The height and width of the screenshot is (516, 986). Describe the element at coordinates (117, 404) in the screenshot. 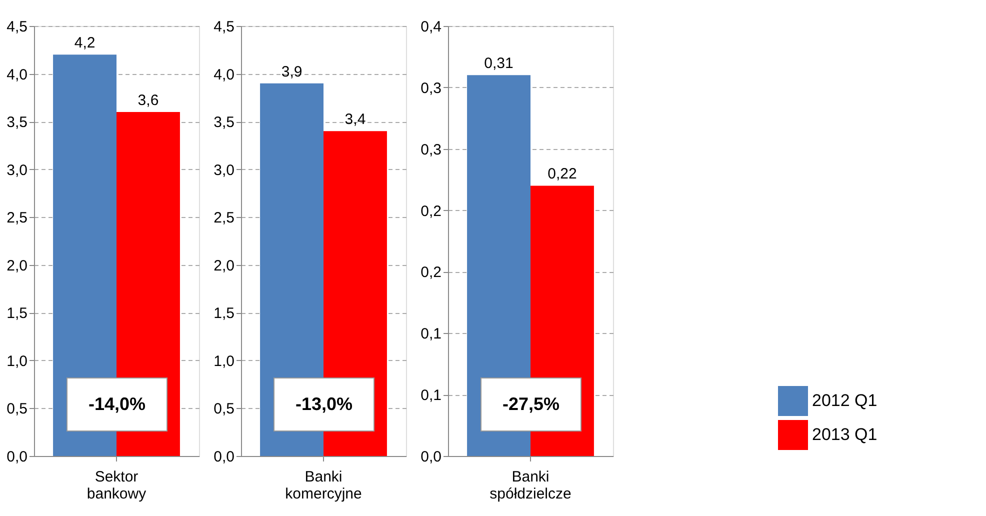

I see `annotation: -14,0%` at that location.